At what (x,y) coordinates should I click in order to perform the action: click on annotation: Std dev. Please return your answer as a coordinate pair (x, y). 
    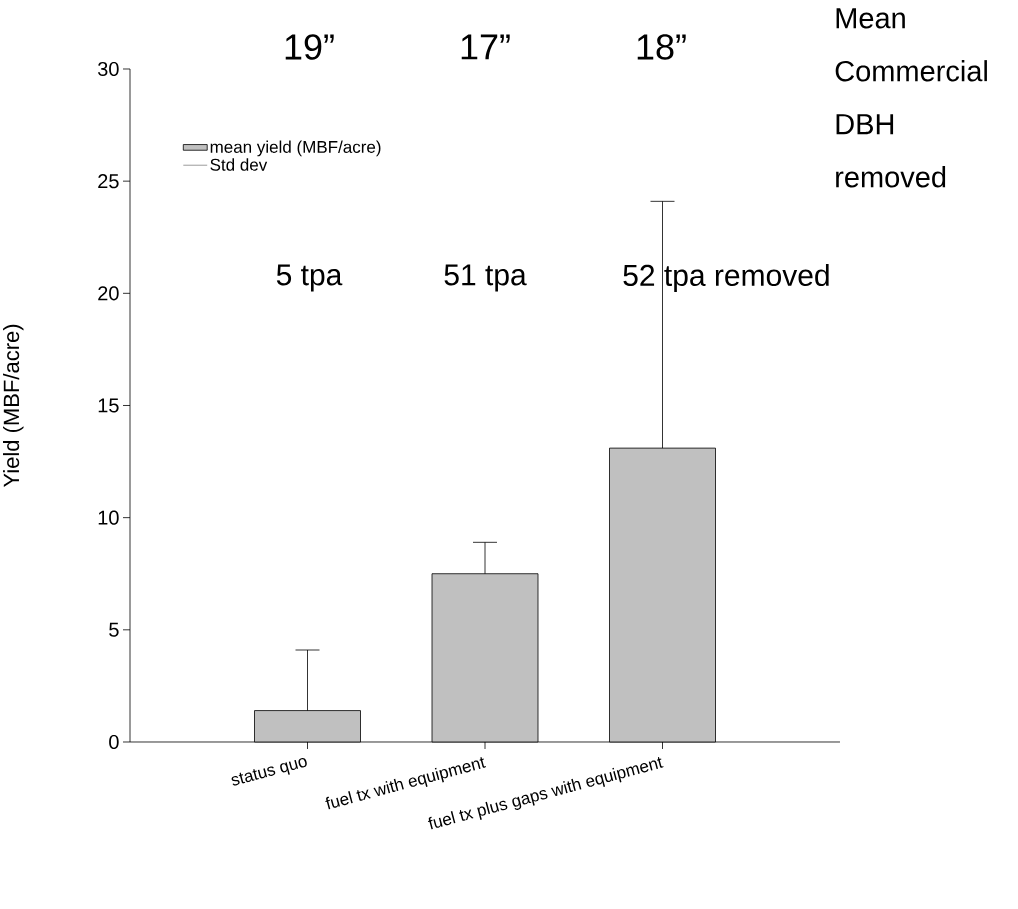
    Looking at the image, I should click on (239, 164).